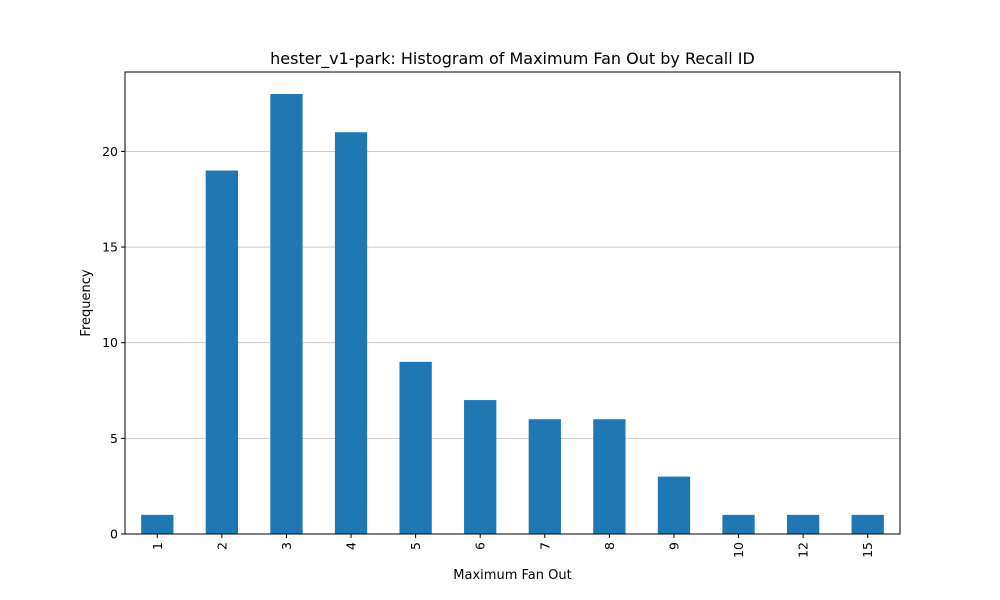 The width and height of the screenshot is (1000, 600). What do you see at coordinates (351, 546) in the screenshot?
I see `x-tick-label: 4` at bounding box center [351, 546].